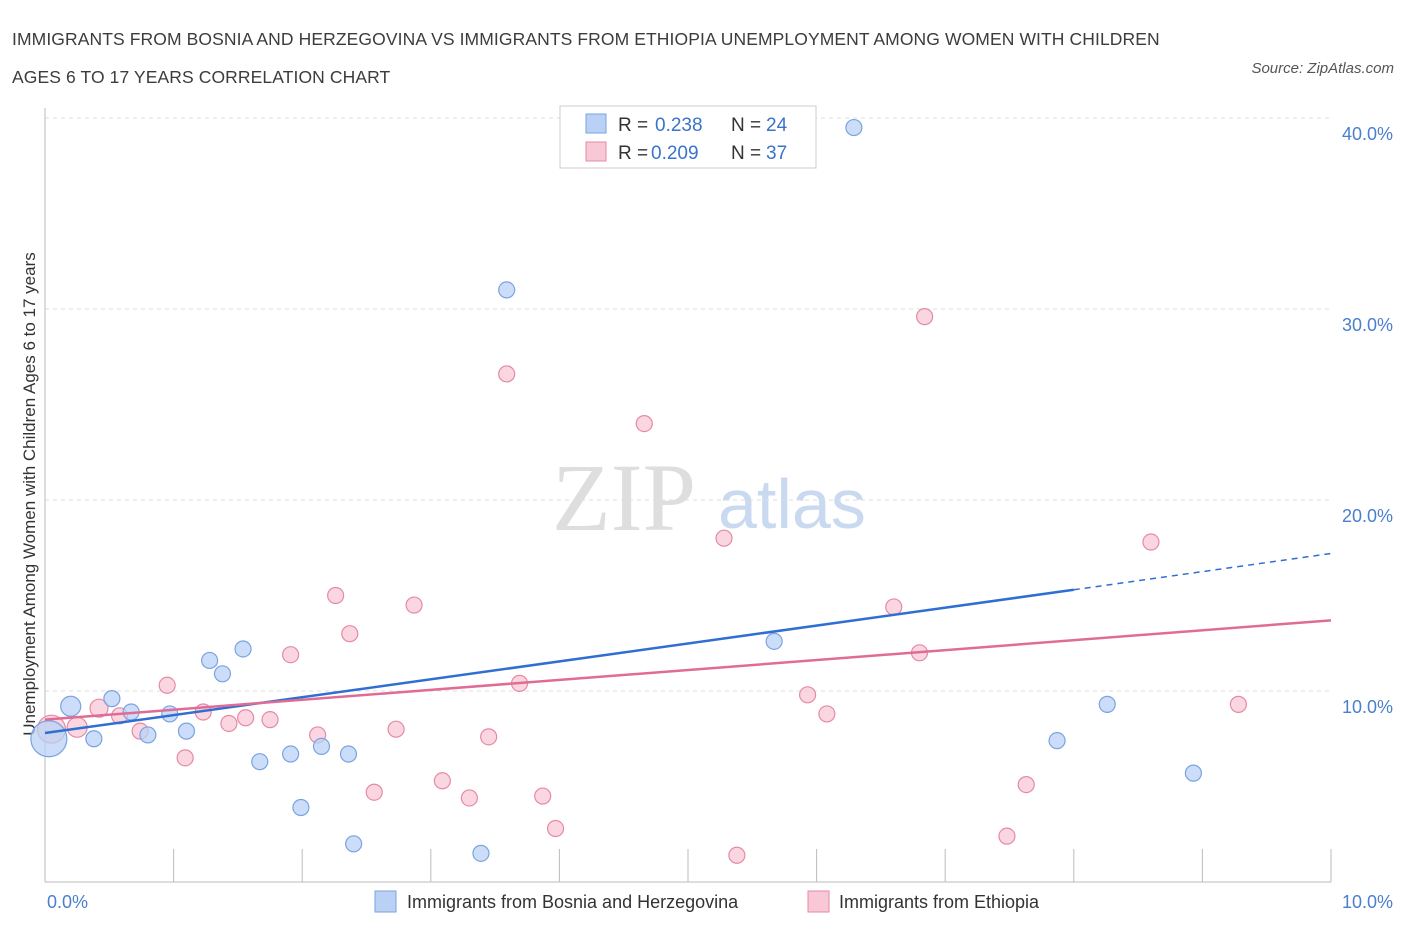 This screenshot has height=930, width=1406. What do you see at coordinates (596, 123) in the screenshot?
I see `stats-swatch-bosnia` at bounding box center [596, 123].